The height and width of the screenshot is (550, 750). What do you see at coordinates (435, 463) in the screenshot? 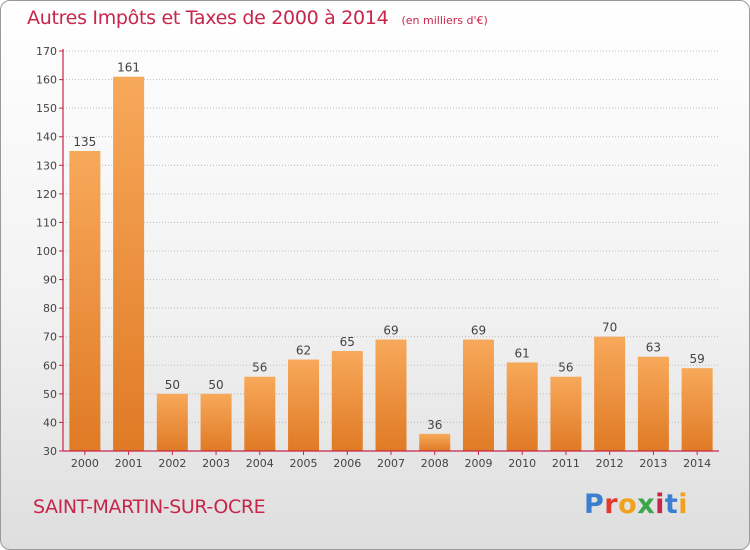
I see `x-tick-label: 2008` at bounding box center [435, 463].